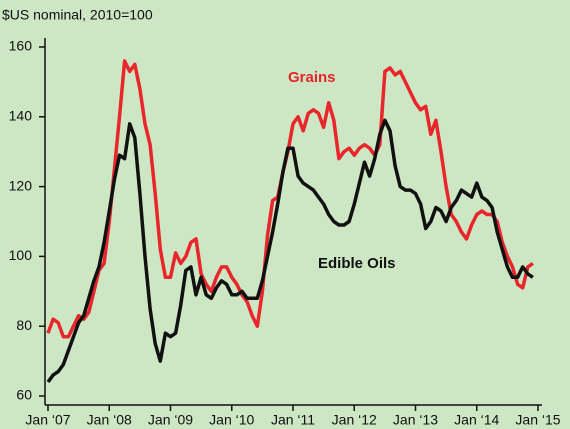 Image resolution: width=570 pixels, height=429 pixels. I want to click on x-tick-label: Jan ‘11, so click(293, 420).